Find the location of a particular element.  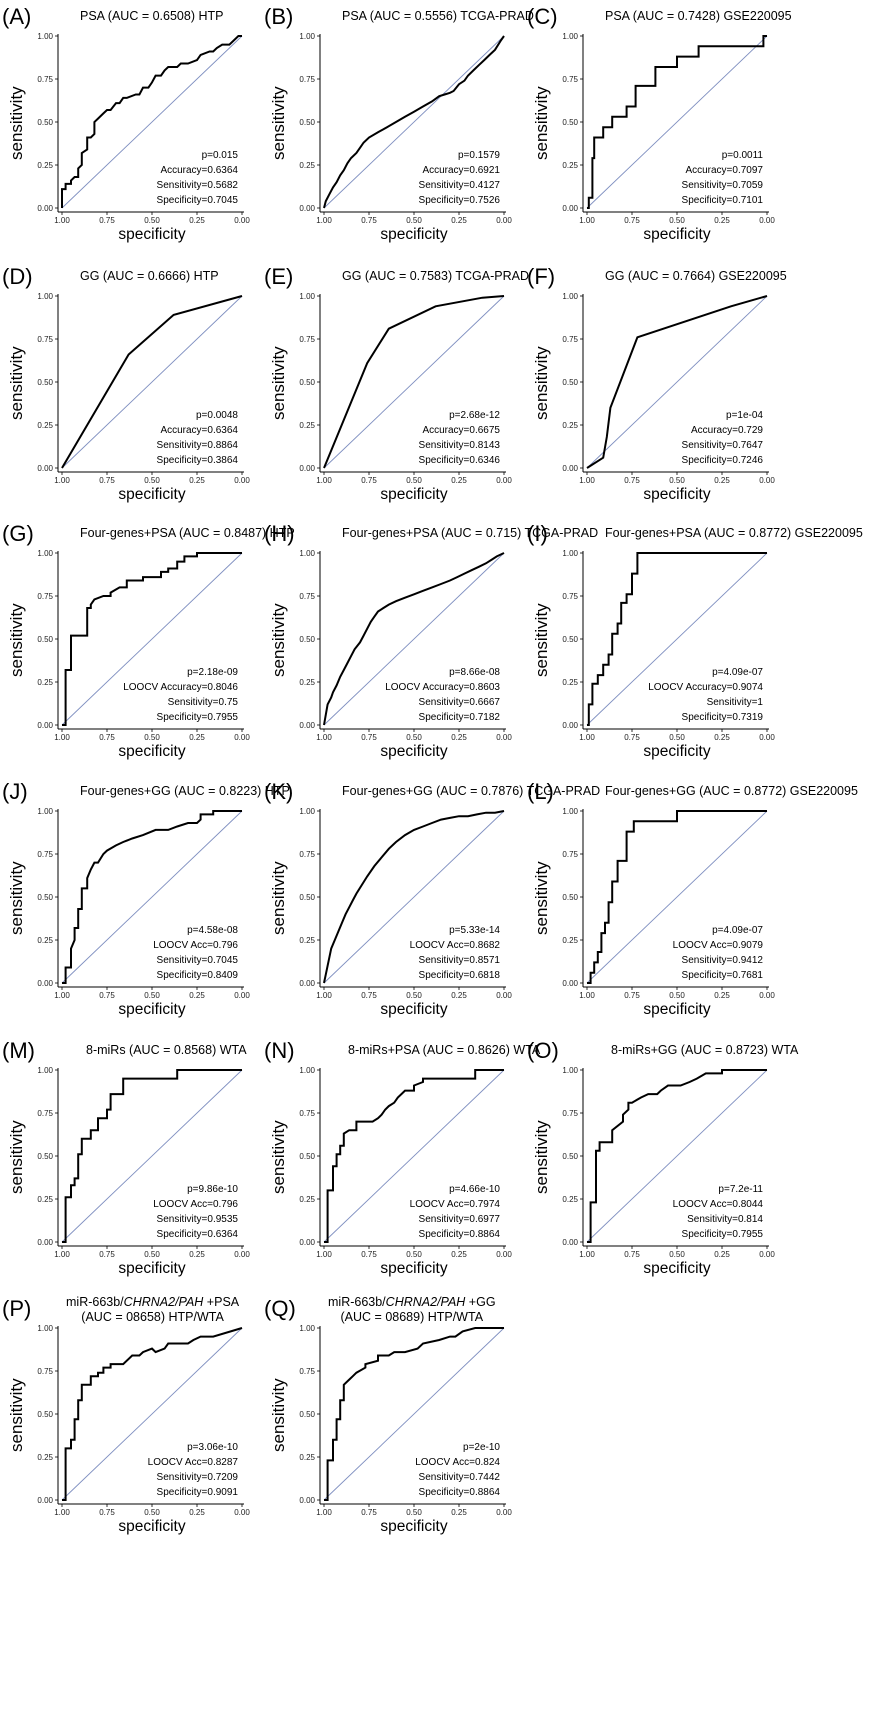

panel-title: 8-miRs (AUC = 0.8568) WTA is located at coordinates (166, 1050).